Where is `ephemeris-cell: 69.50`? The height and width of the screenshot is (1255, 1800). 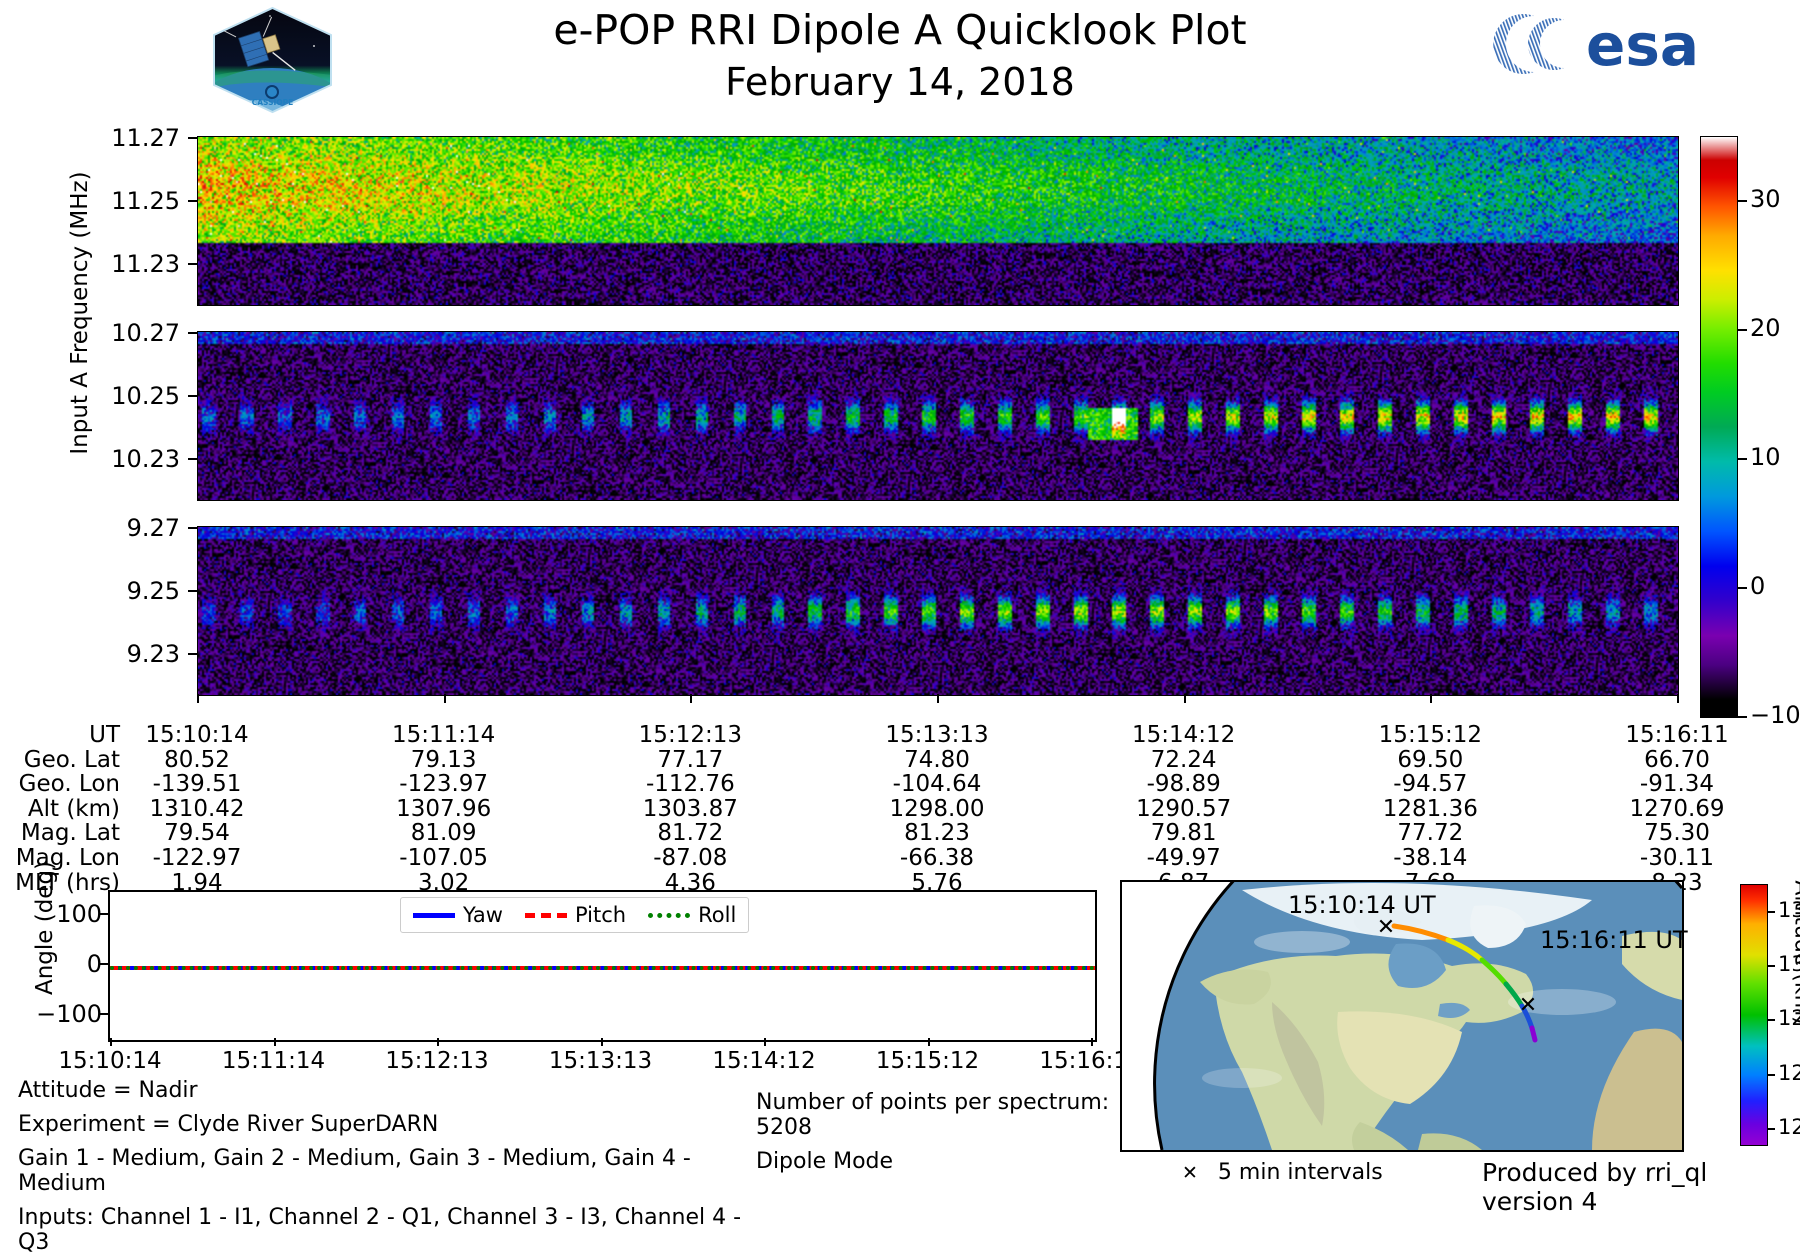
ephemeris-cell: 69.50 is located at coordinates (1430, 760).